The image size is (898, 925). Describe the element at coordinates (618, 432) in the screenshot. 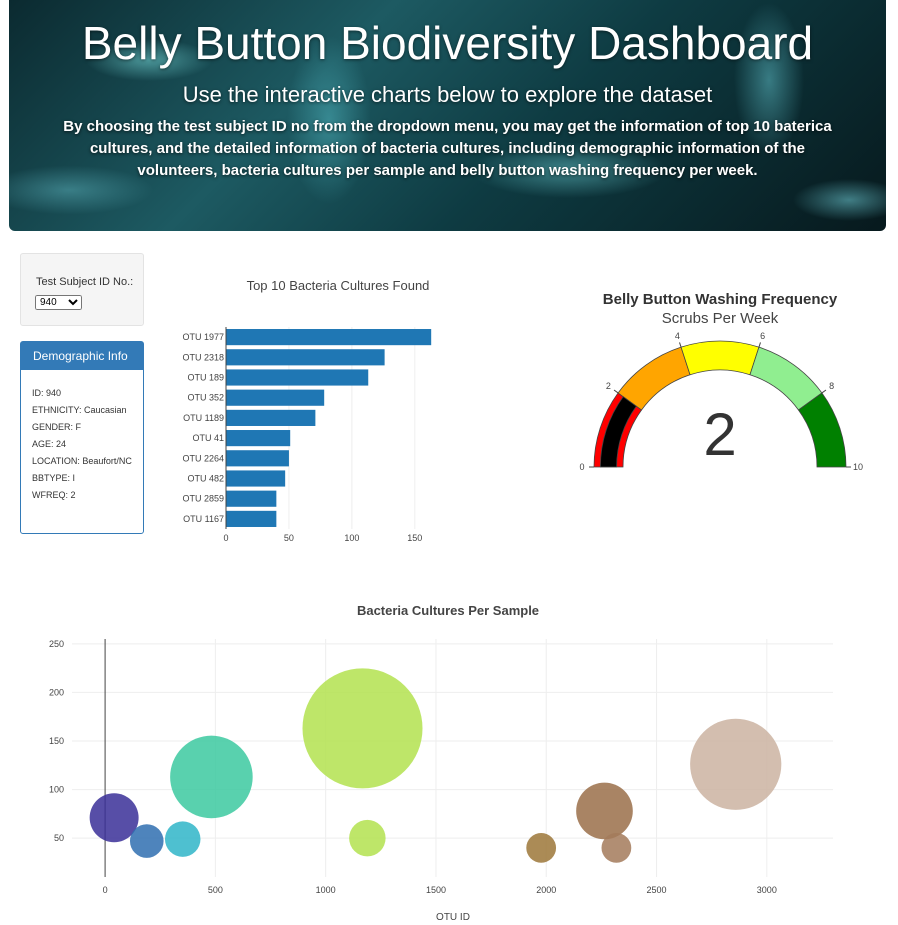

I see `gauge-value-bar` at that location.